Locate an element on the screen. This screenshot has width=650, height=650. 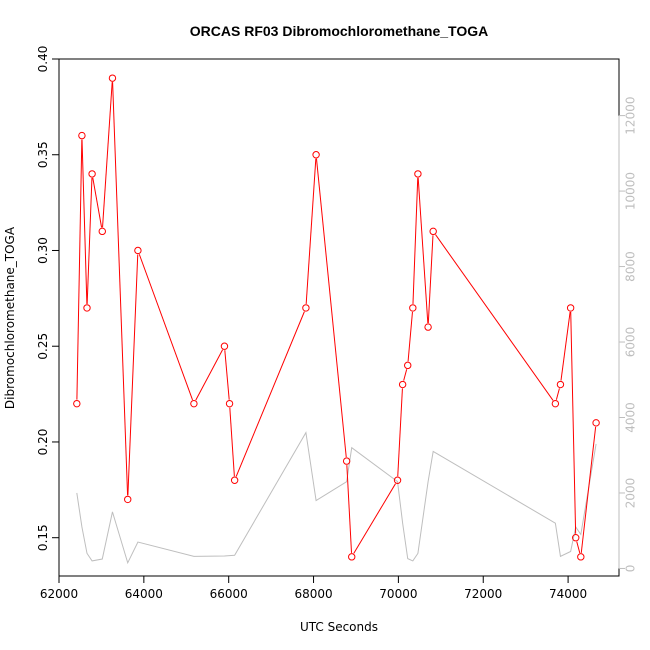
y2-tick-label: 6000 is located at coordinates (631, 342).